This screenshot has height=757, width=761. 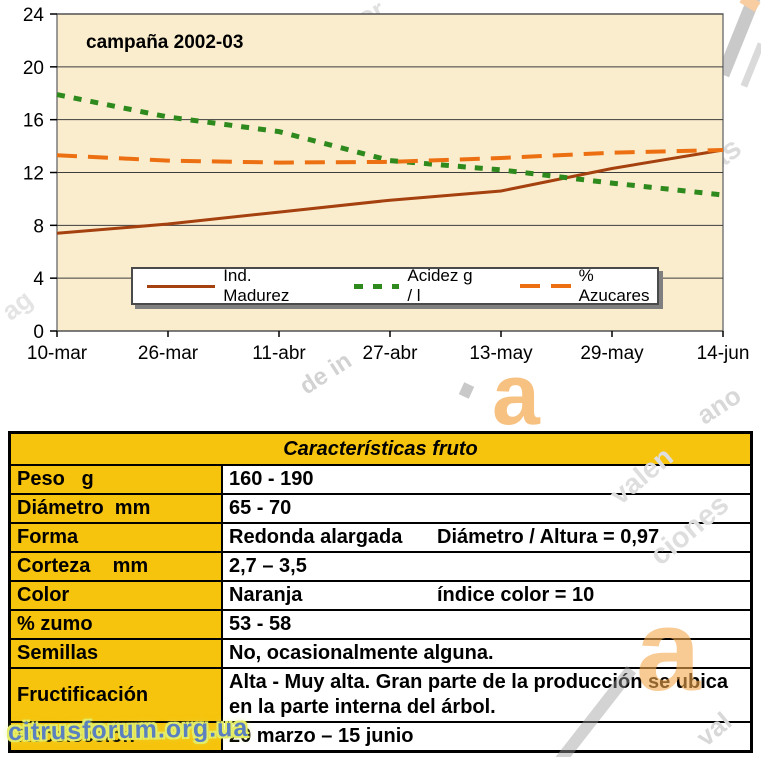 What do you see at coordinates (501, 353) in the screenshot?
I see `svg-text: 13-may` at bounding box center [501, 353].